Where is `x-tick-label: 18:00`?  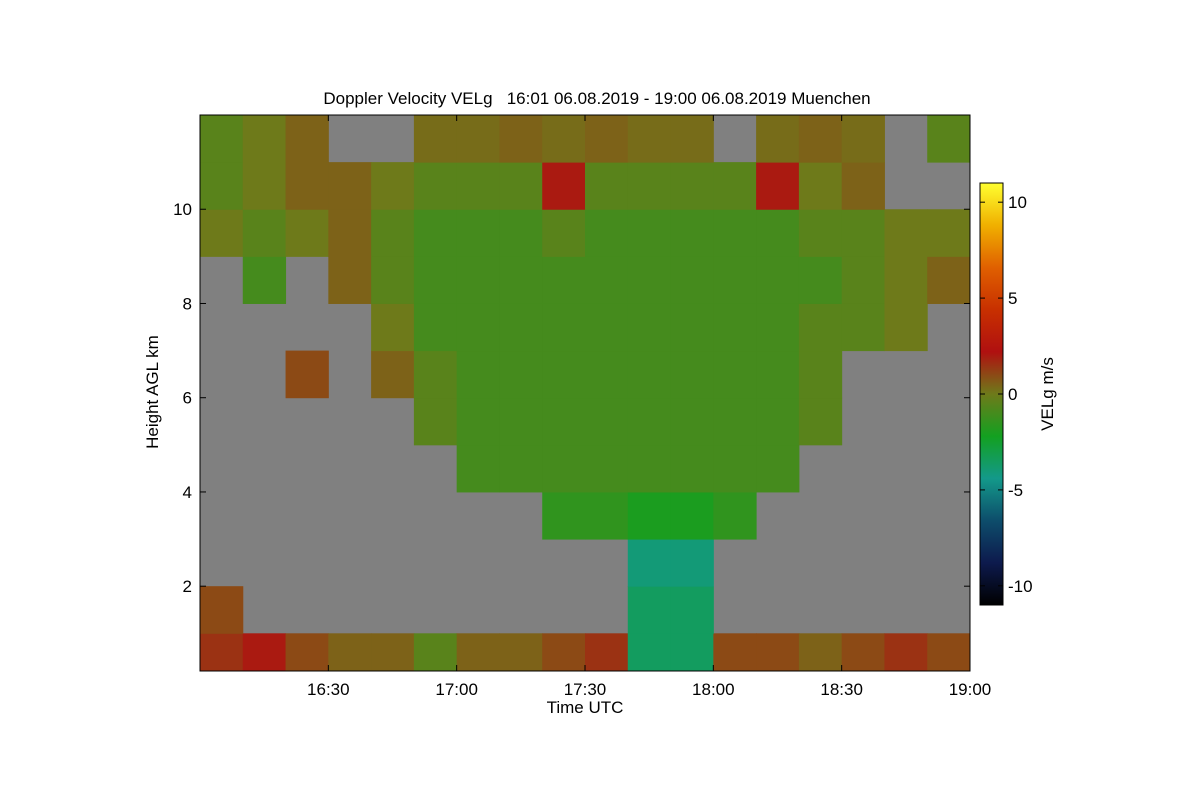 x-tick-label: 18:00 is located at coordinates (713, 689).